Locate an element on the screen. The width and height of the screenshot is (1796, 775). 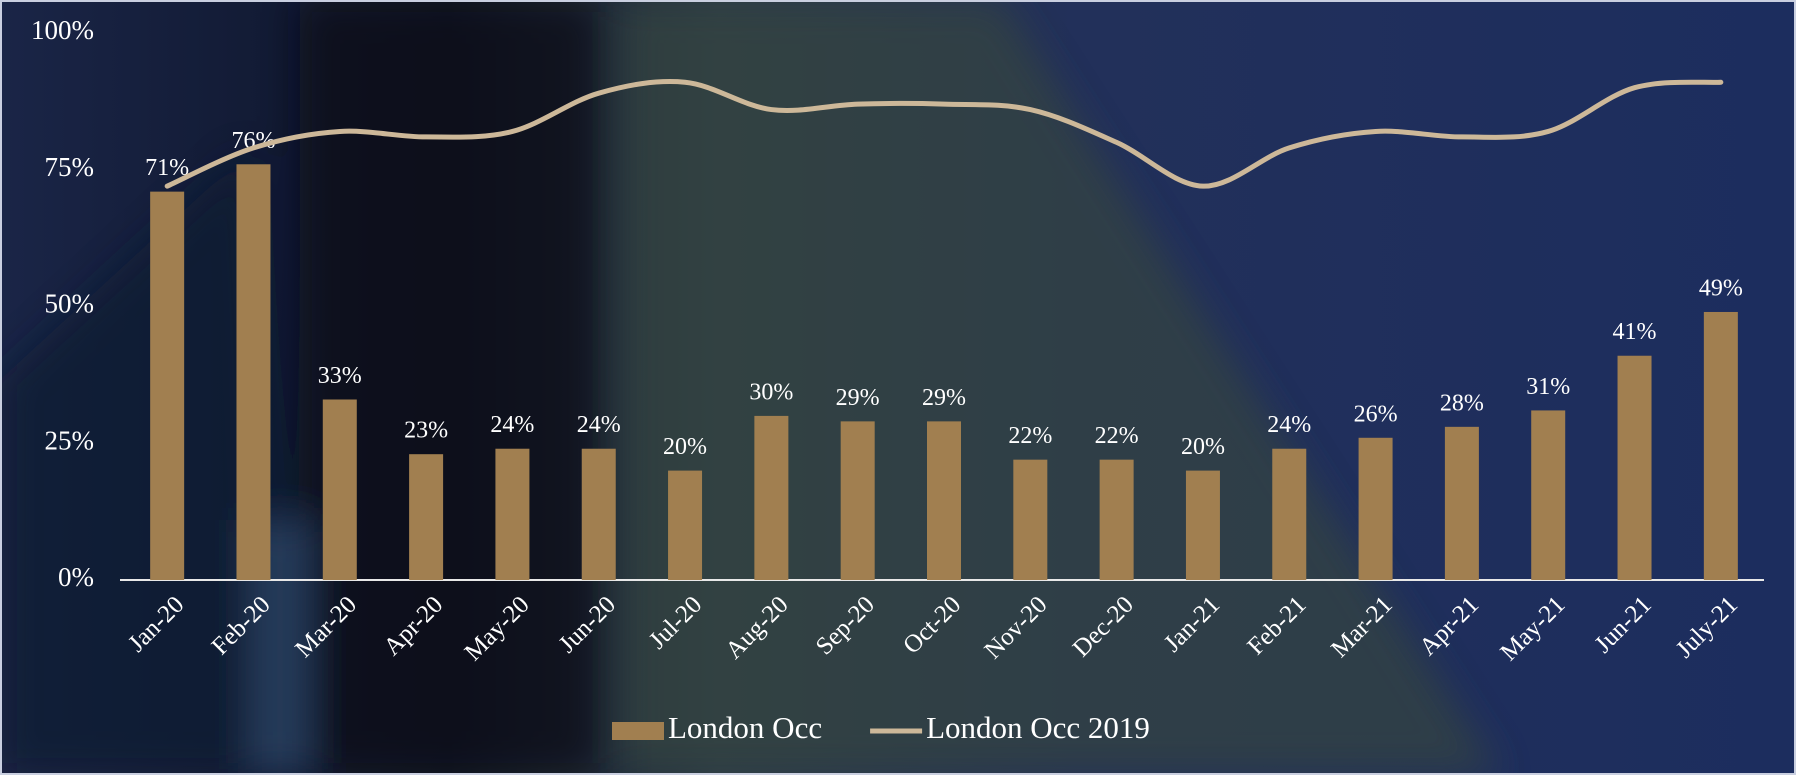
y-tick-label: 0% is located at coordinates (76, 577).